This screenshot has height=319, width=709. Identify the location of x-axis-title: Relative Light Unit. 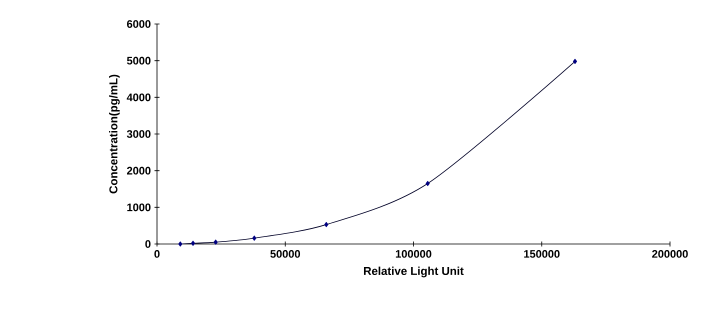
(414, 272).